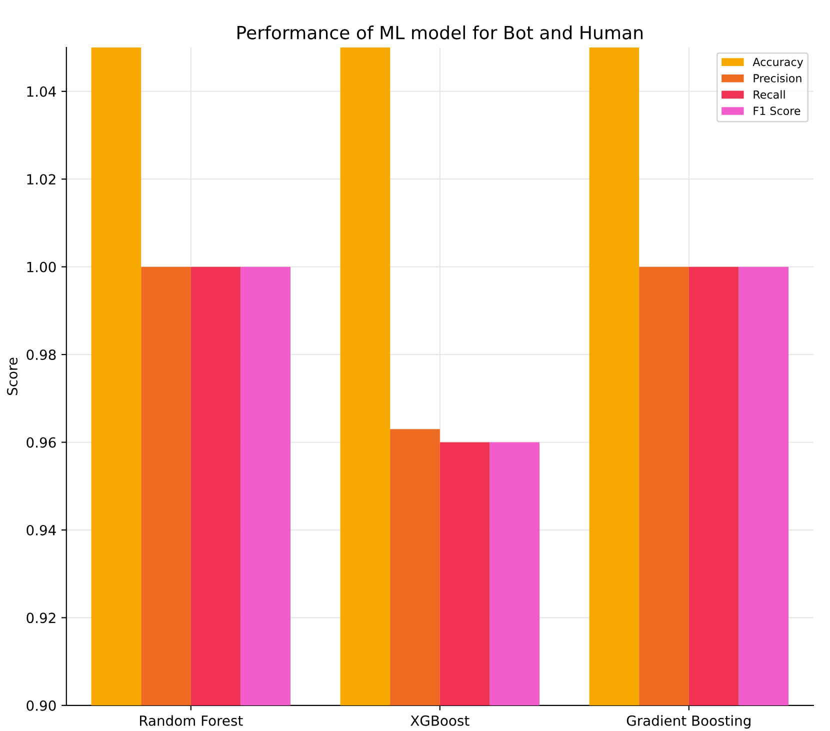 The width and height of the screenshot is (830, 731). I want to click on y-axis-title: Score, so click(12, 376).